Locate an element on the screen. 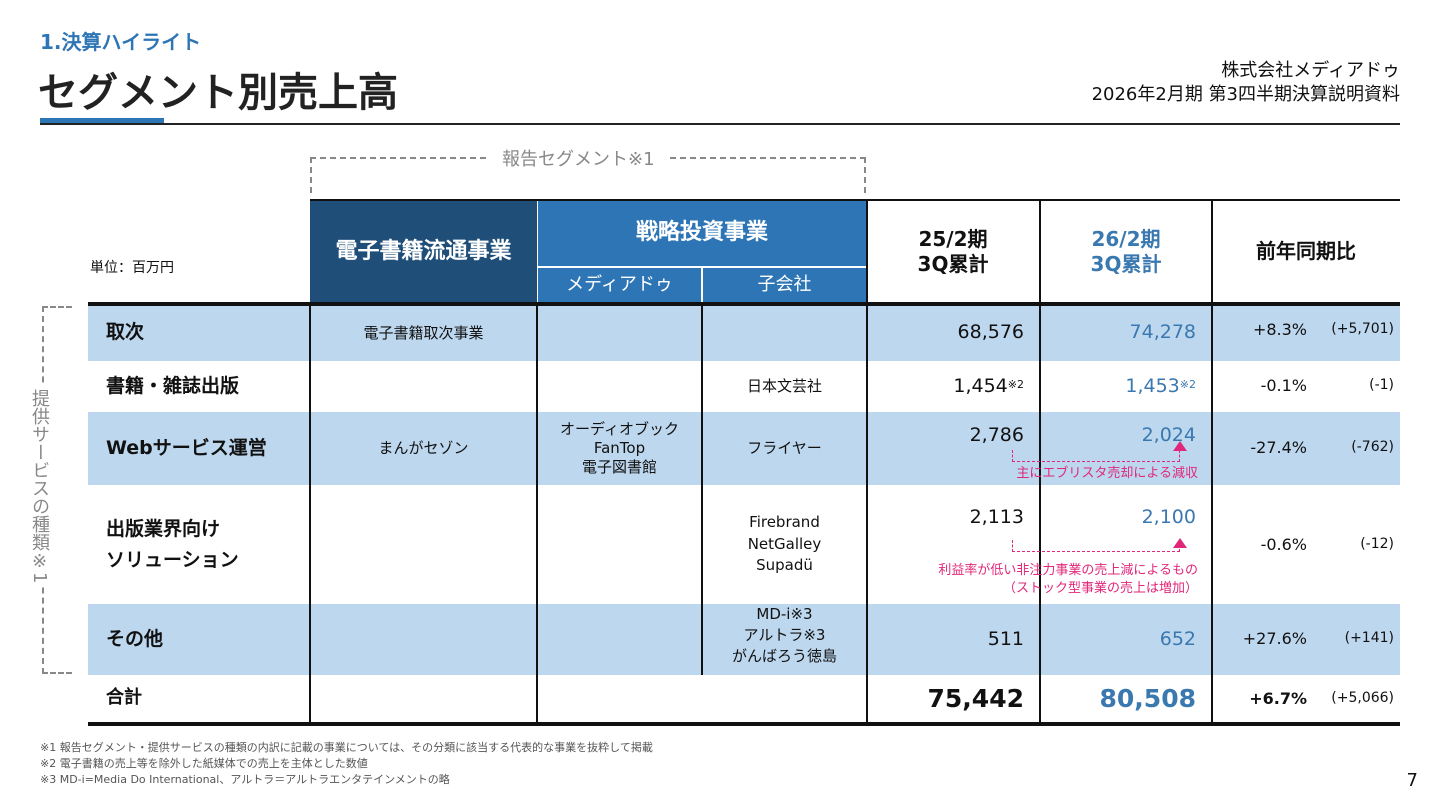 The image size is (1440, 810). title-accent-bar is located at coordinates (102, 121).